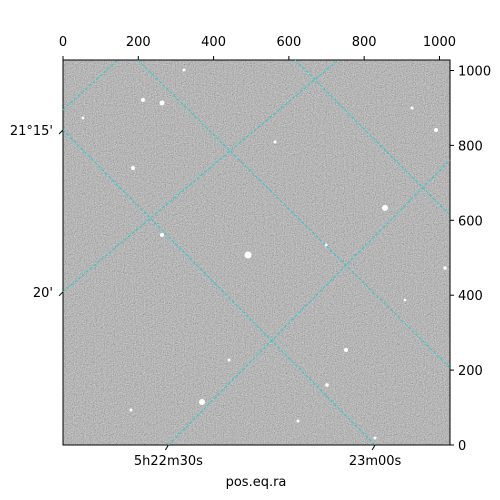  What do you see at coordinates (43, 293) in the screenshot?
I see `left-tick-label: 20'` at bounding box center [43, 293].